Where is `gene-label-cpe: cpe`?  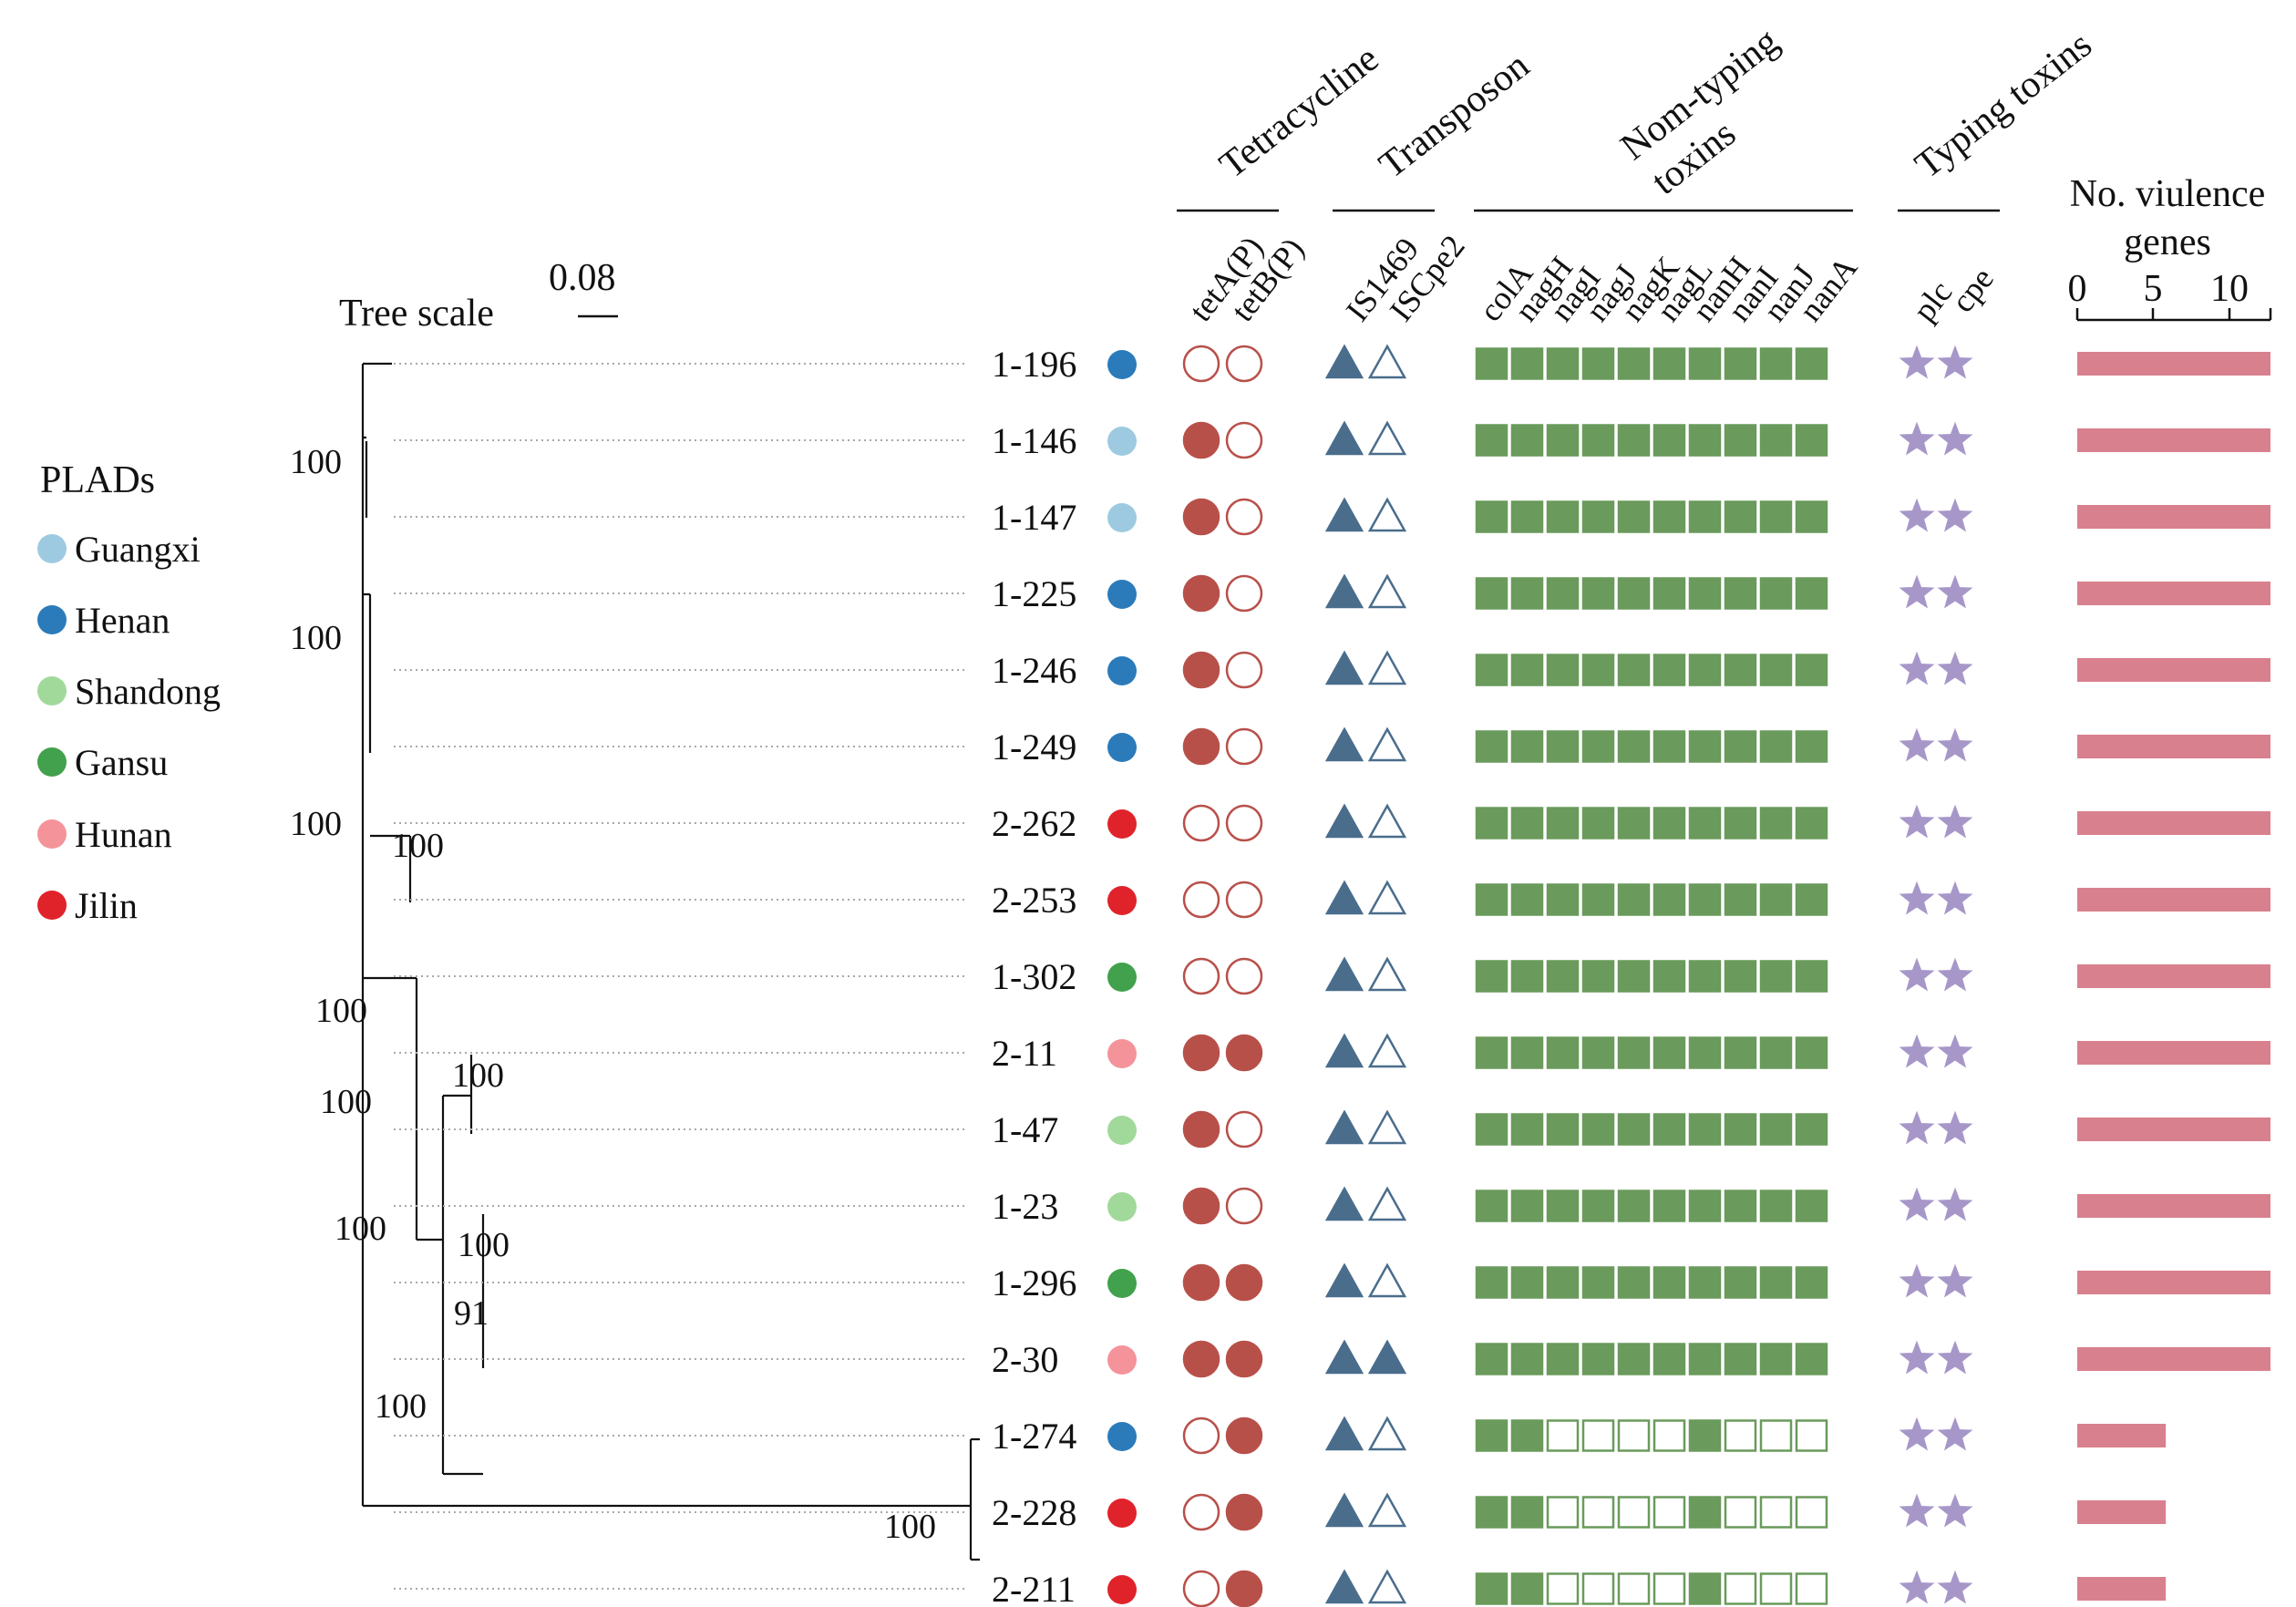
gene-label-cpe: cpe is located at coordinates (1972, 290).